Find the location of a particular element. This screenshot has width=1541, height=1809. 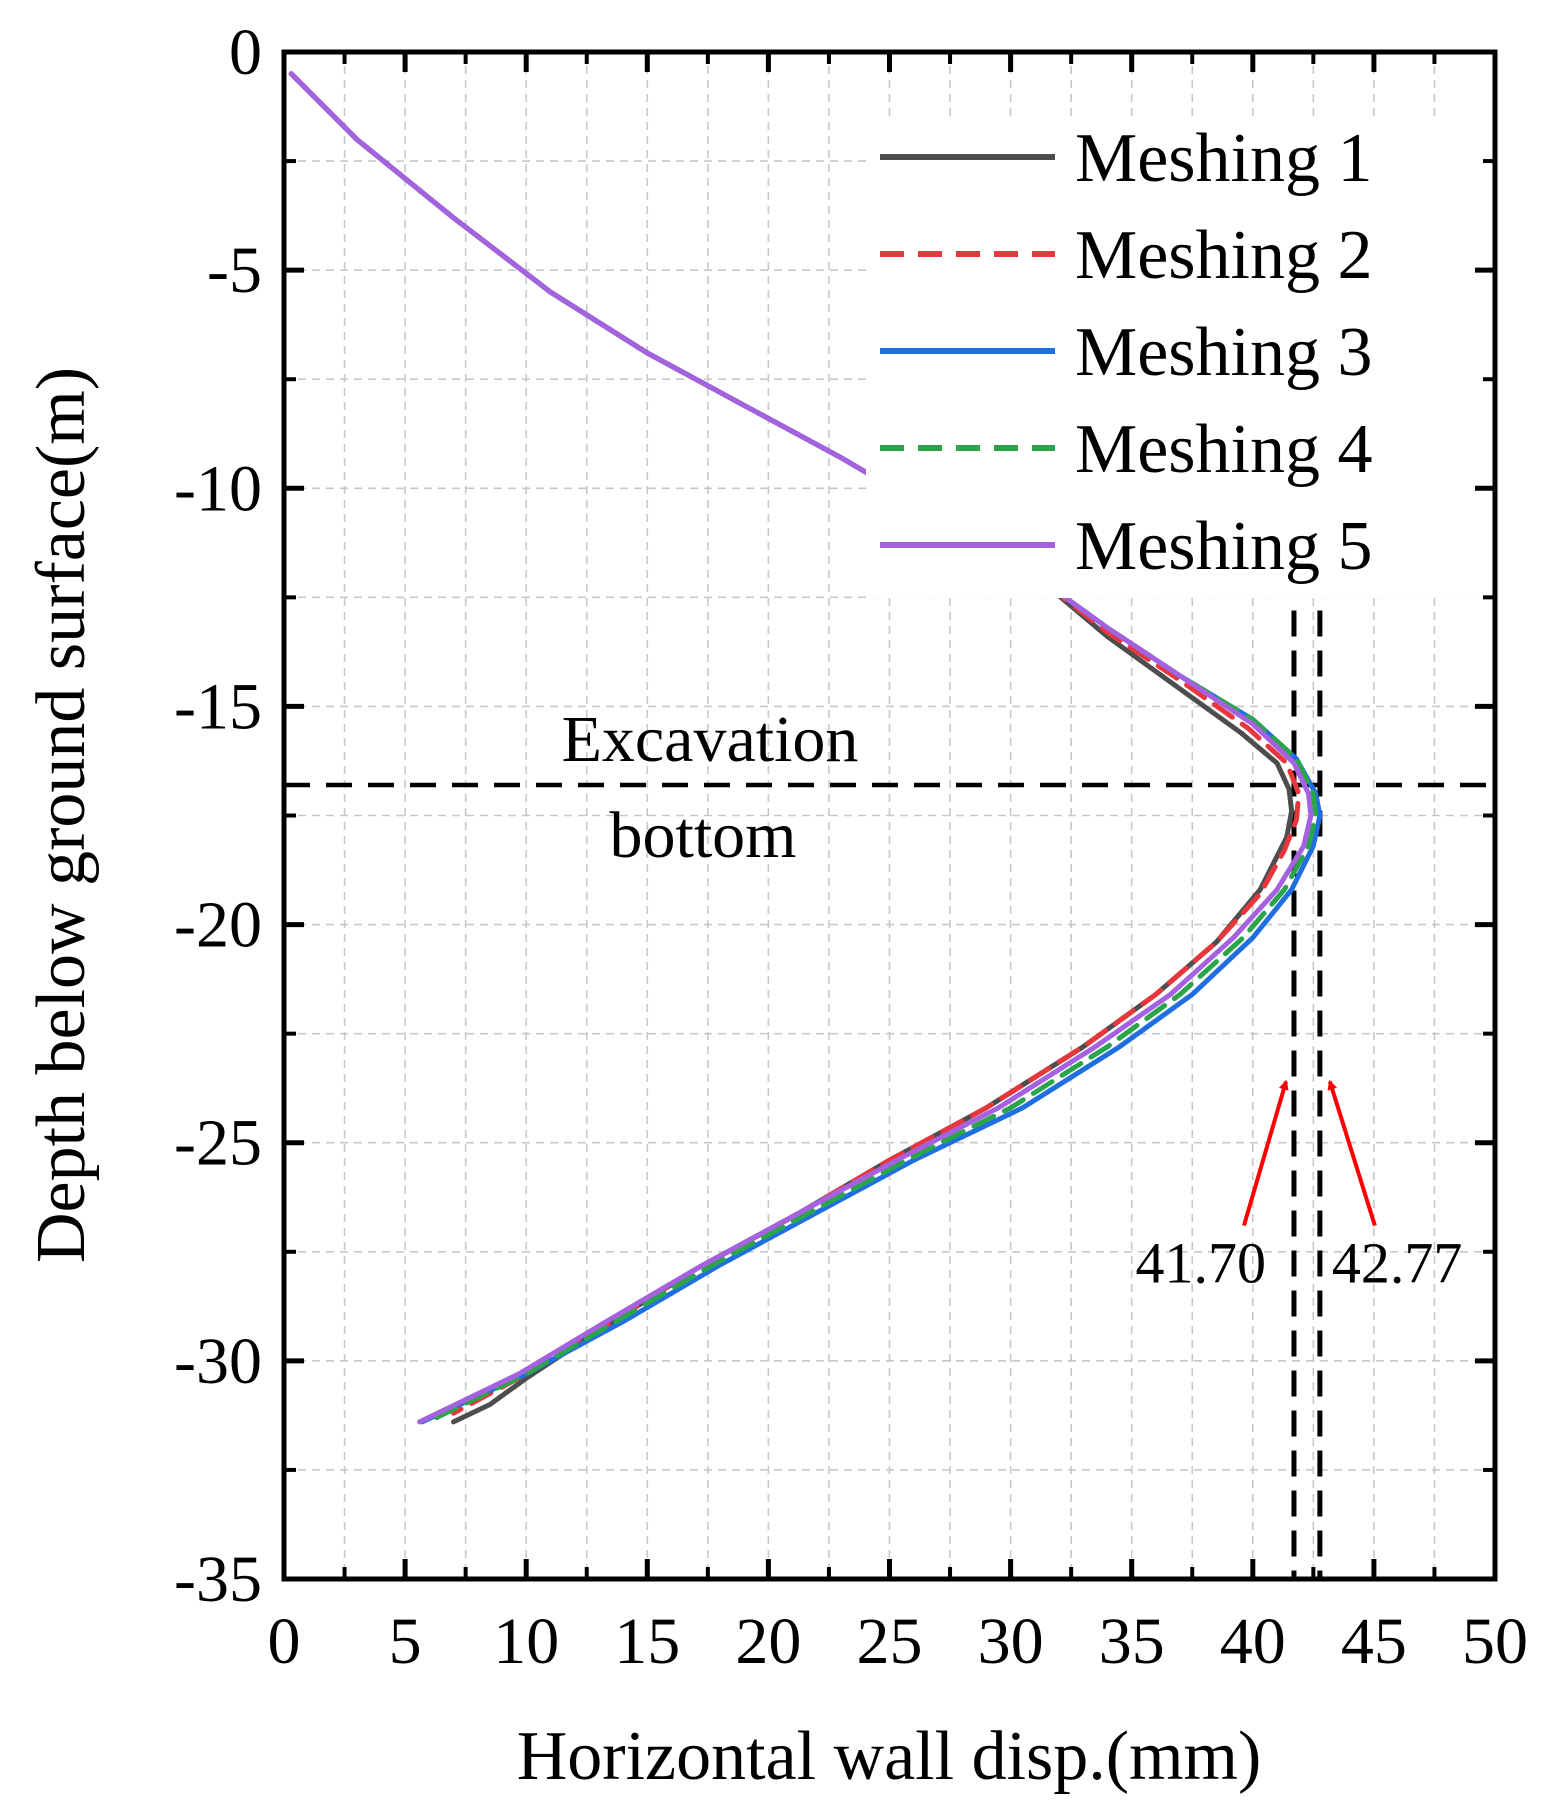

x-tick-label: 30 is located at coordinates (1011, 1641).